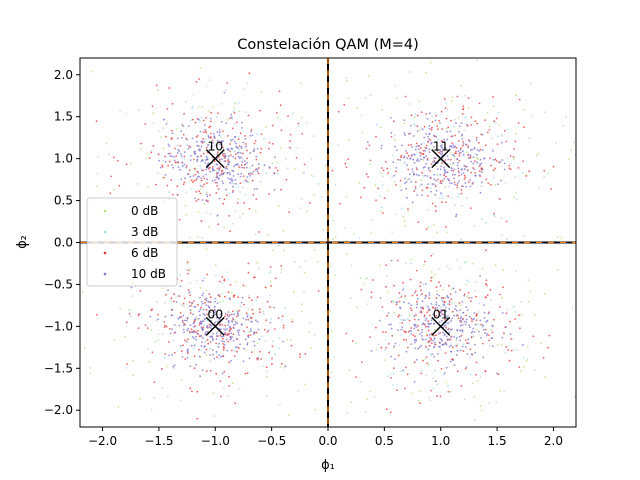 The height and width of the screenshot is (480, 640). Describe the element at coordinates (440, 441) in the screenshot. I see `x-tick-label: 1.0` at that location.